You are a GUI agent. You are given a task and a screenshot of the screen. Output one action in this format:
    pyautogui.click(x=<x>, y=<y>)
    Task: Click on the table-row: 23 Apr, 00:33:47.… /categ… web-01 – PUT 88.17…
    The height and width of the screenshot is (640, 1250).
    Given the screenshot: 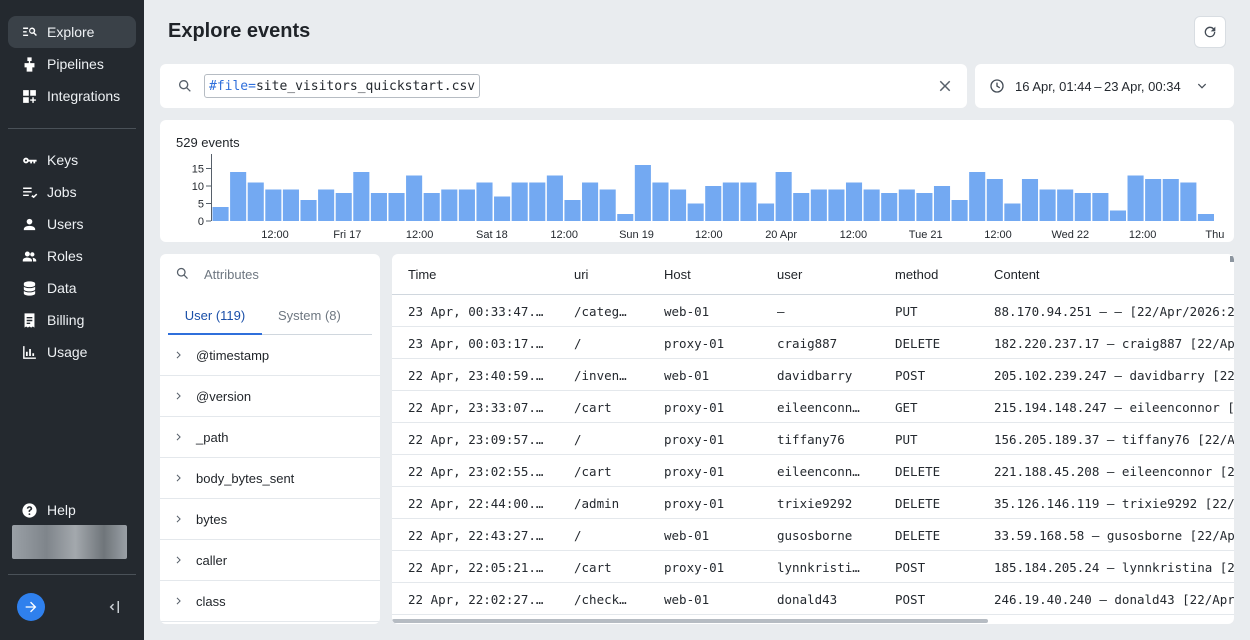 What is the action you would take?
    pyautogui.click(x=813, y=311)
    